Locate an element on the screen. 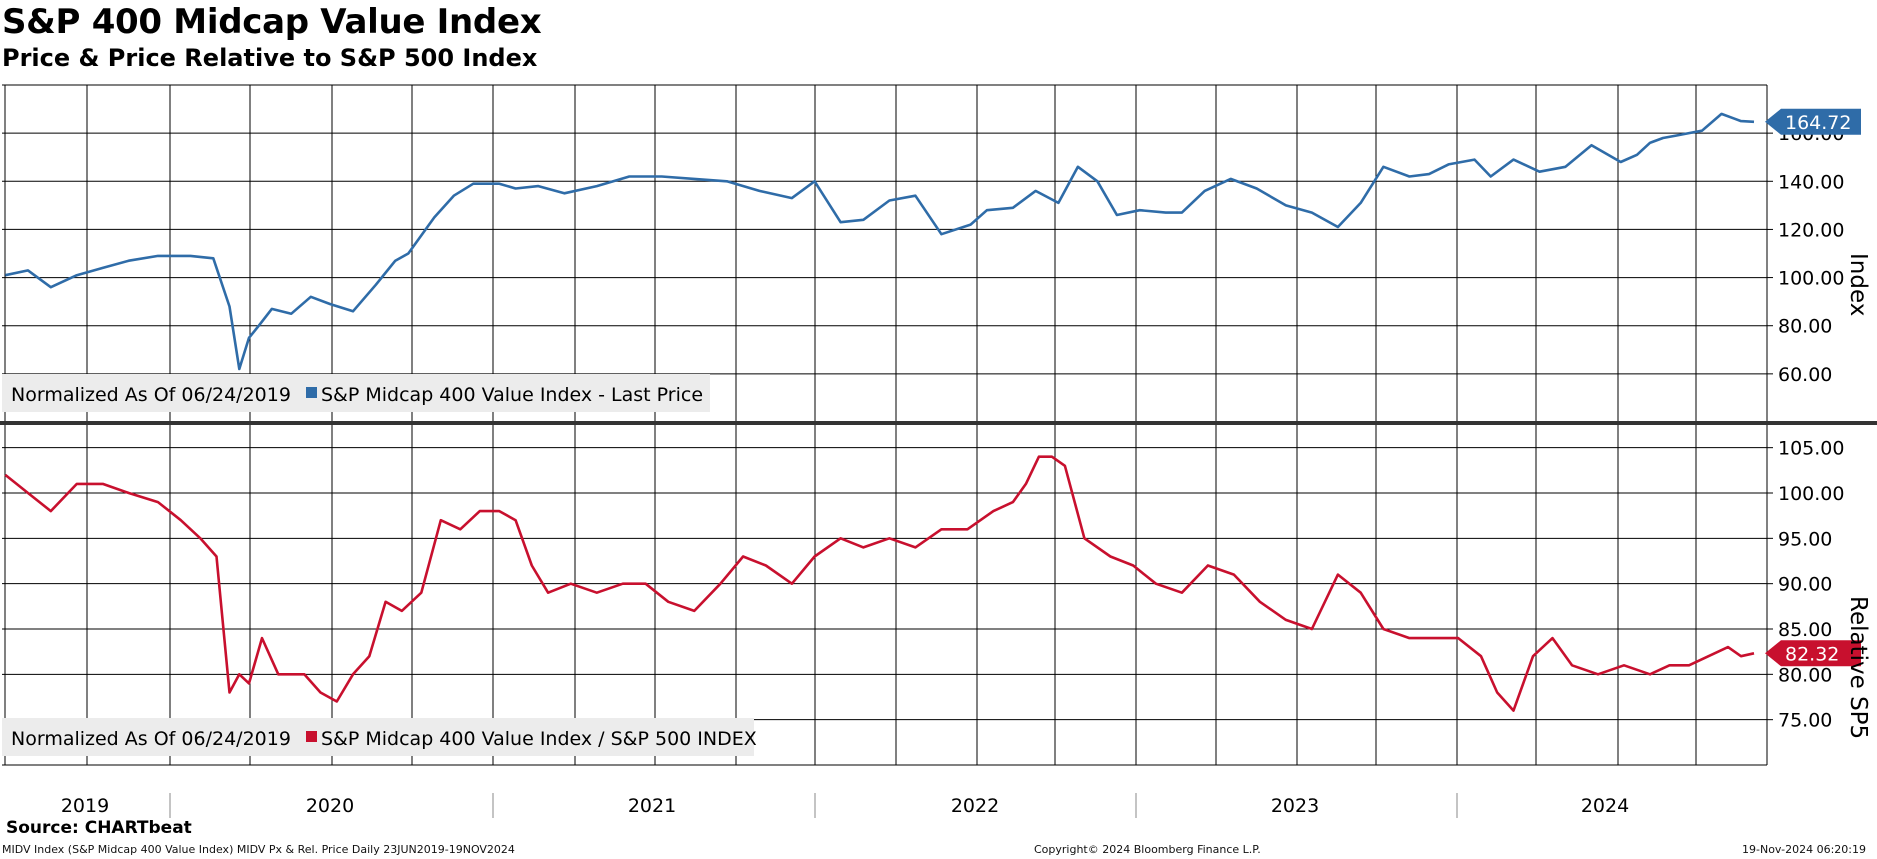 Image resolution: width=1877 pixels, height=859 pixels. chart-subtitle: Price & Price Relative to S&P 500 Index is located at coordinates (270, 58).